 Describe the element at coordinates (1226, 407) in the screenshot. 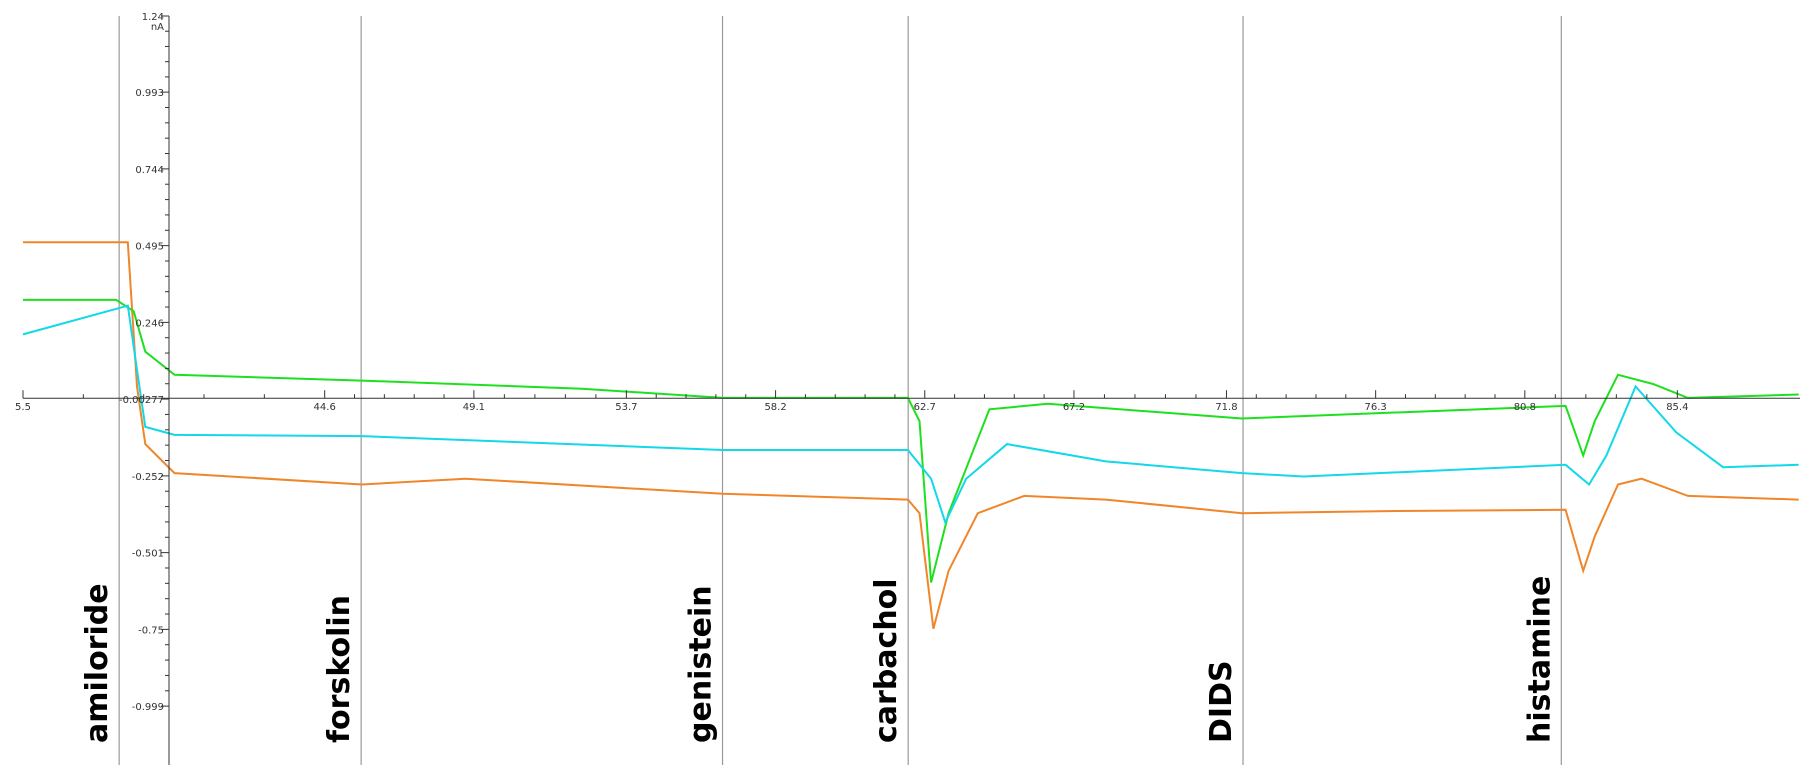

I see `x-tick-label: 71.8` at that location.